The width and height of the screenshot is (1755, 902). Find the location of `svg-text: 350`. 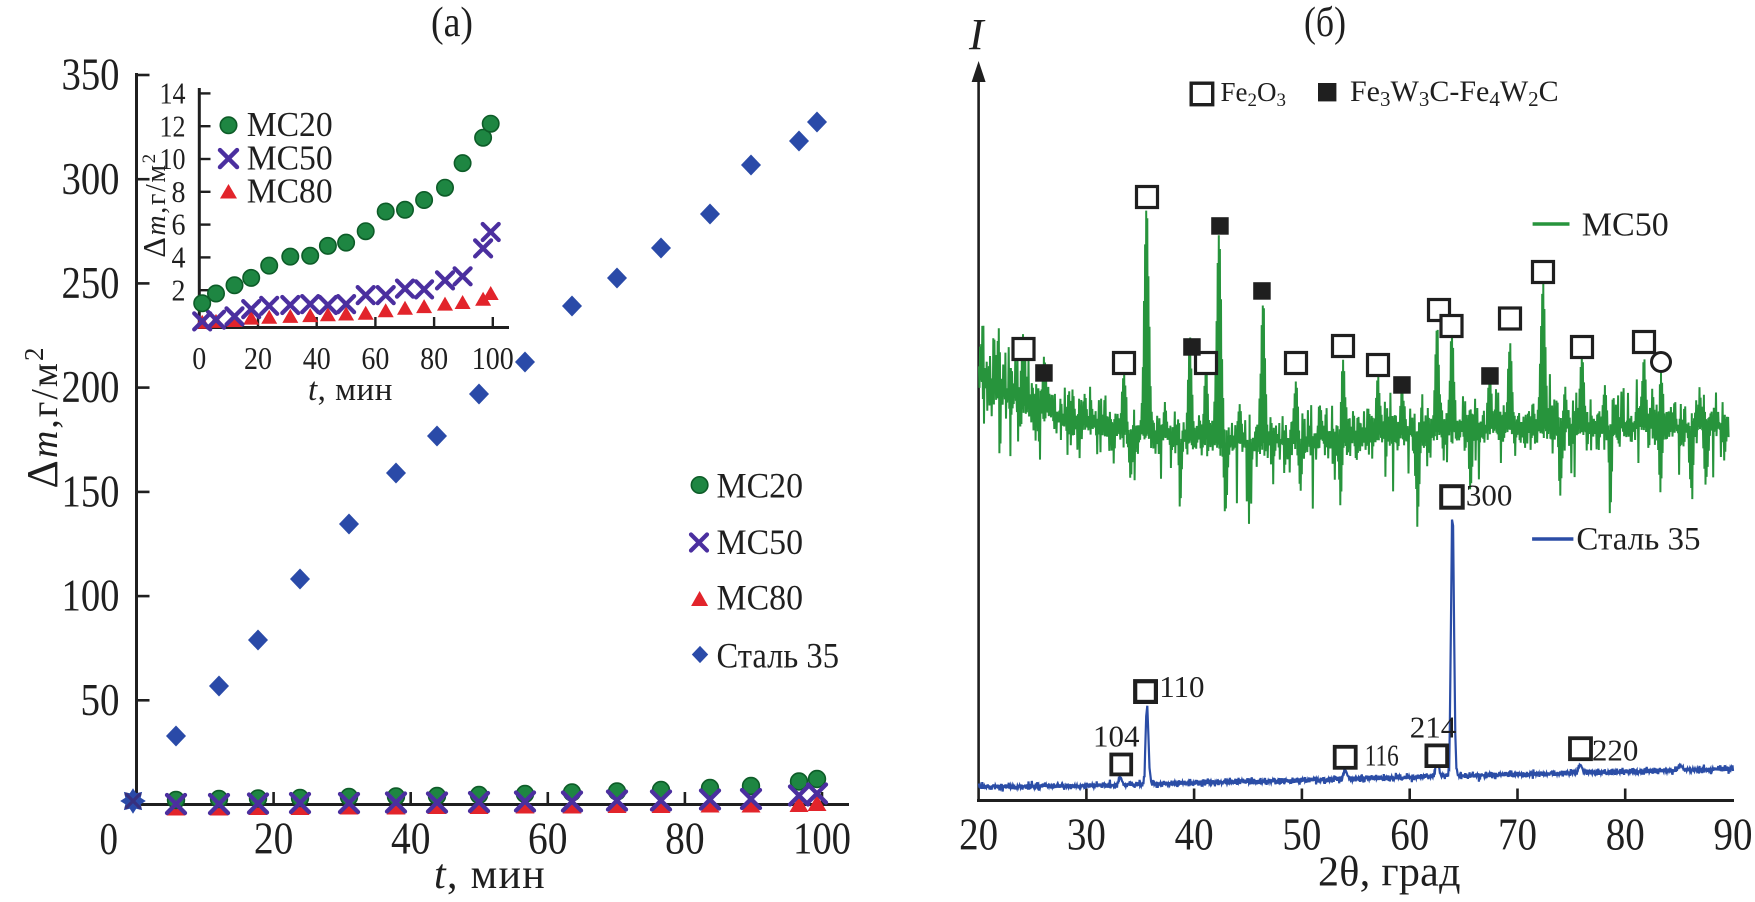

svg-text: 350 is located at coordinates (91, 75).